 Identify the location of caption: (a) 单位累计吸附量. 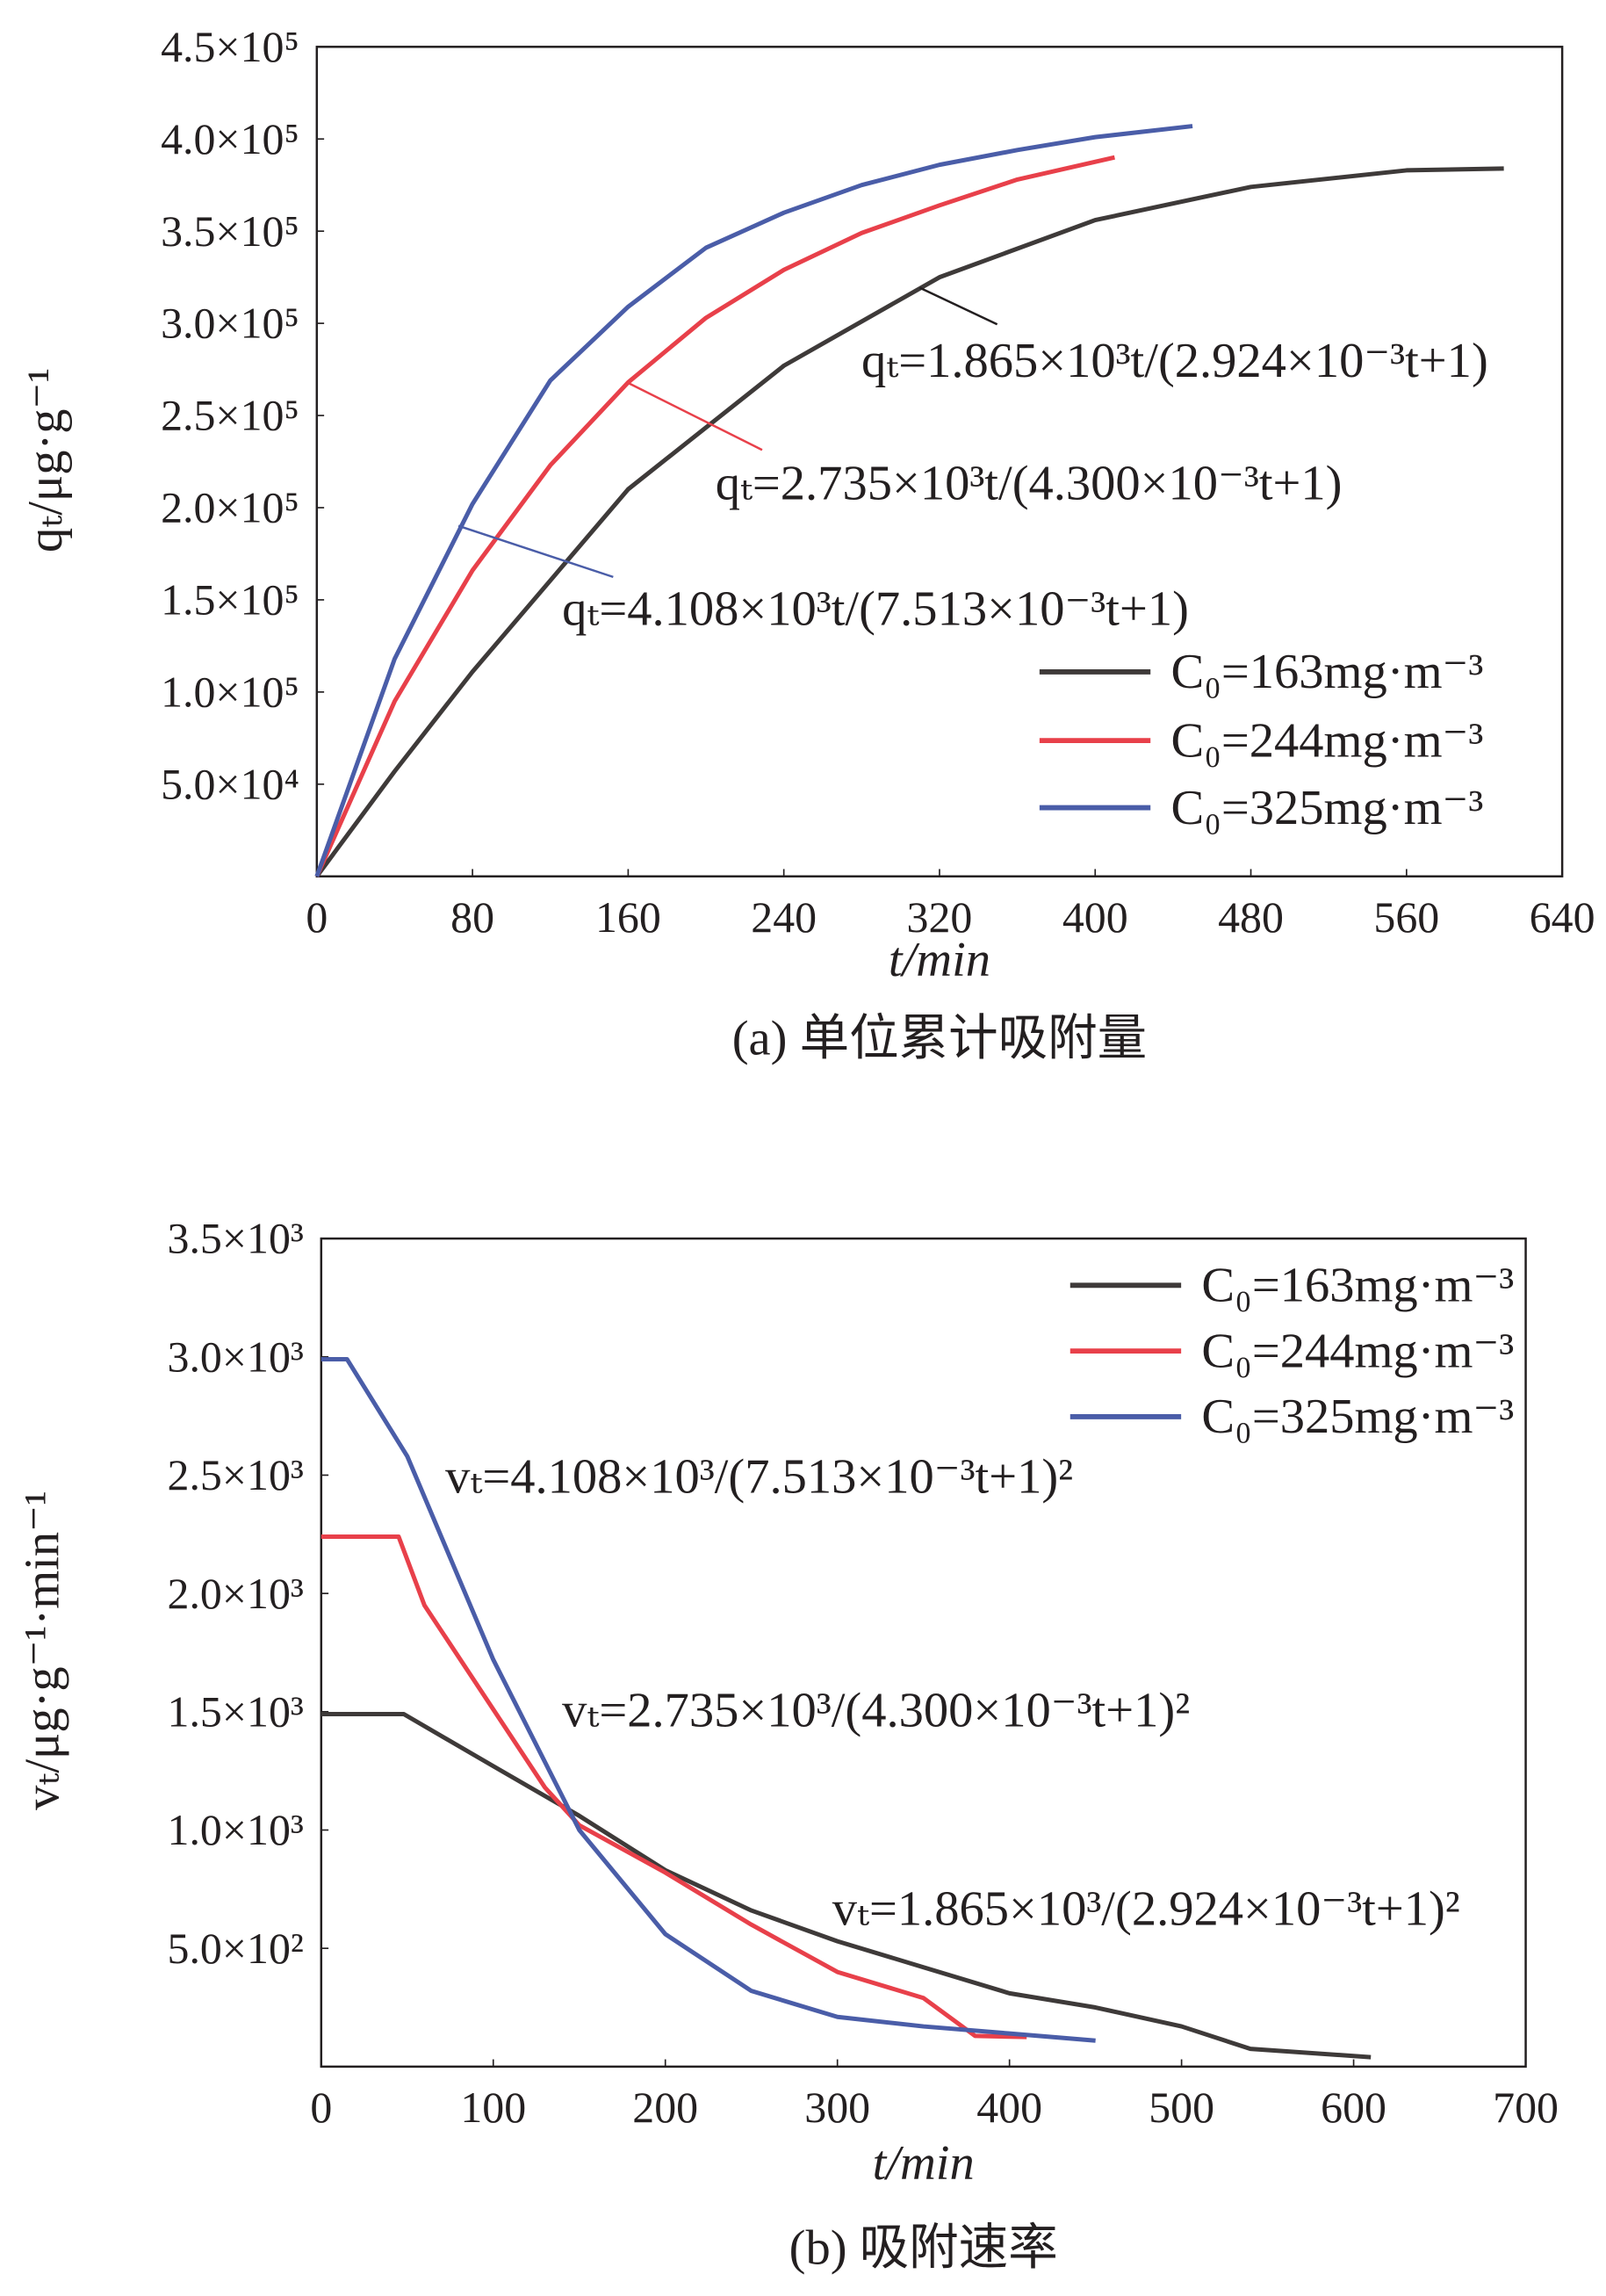
(940, 1039).